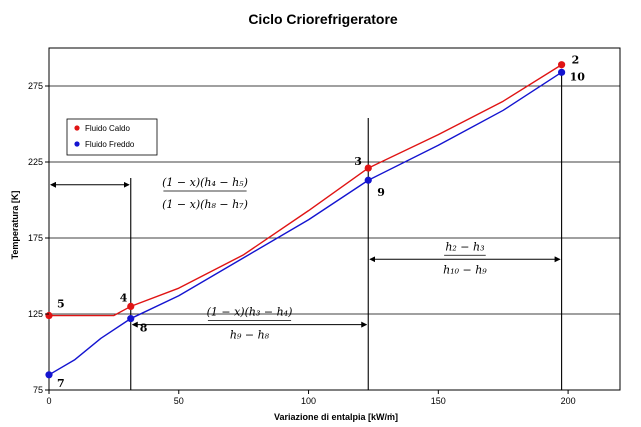 The width and height of the screenshot is (641, 427). What do you see at coordinates (250, 335) in the screenshot?
I see `annotation-denominator: h₉ − h₈` at bounding box center [250, 335].